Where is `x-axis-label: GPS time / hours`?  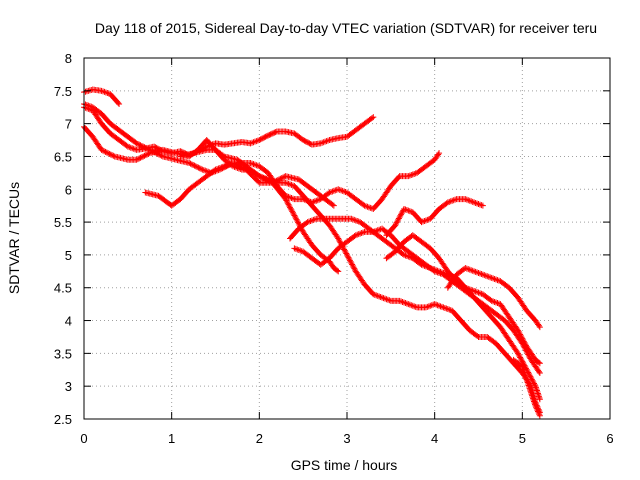 x-axis-label: GPS time / hours is located at coordinates (344, 465).